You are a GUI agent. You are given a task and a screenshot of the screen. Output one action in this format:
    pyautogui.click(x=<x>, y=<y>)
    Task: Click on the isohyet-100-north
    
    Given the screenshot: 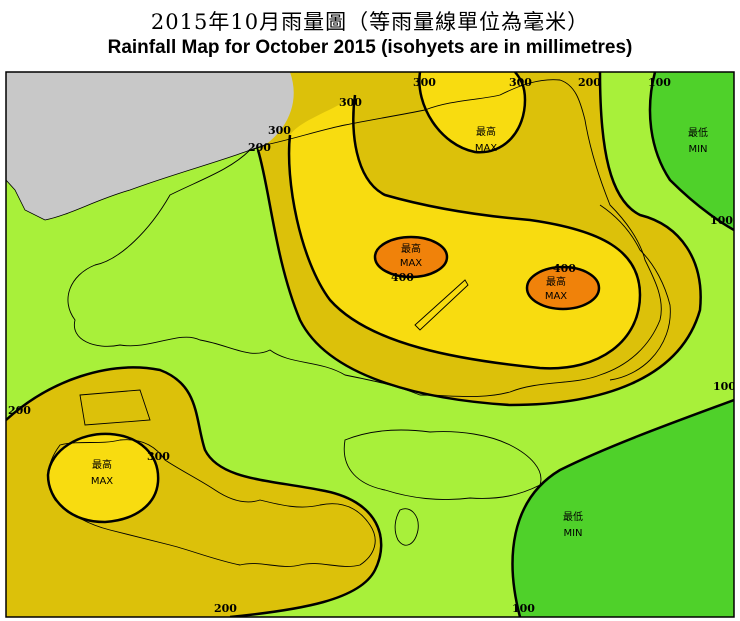 What is the action you would take?
    pyautogui.click(x=691, y=152)
    